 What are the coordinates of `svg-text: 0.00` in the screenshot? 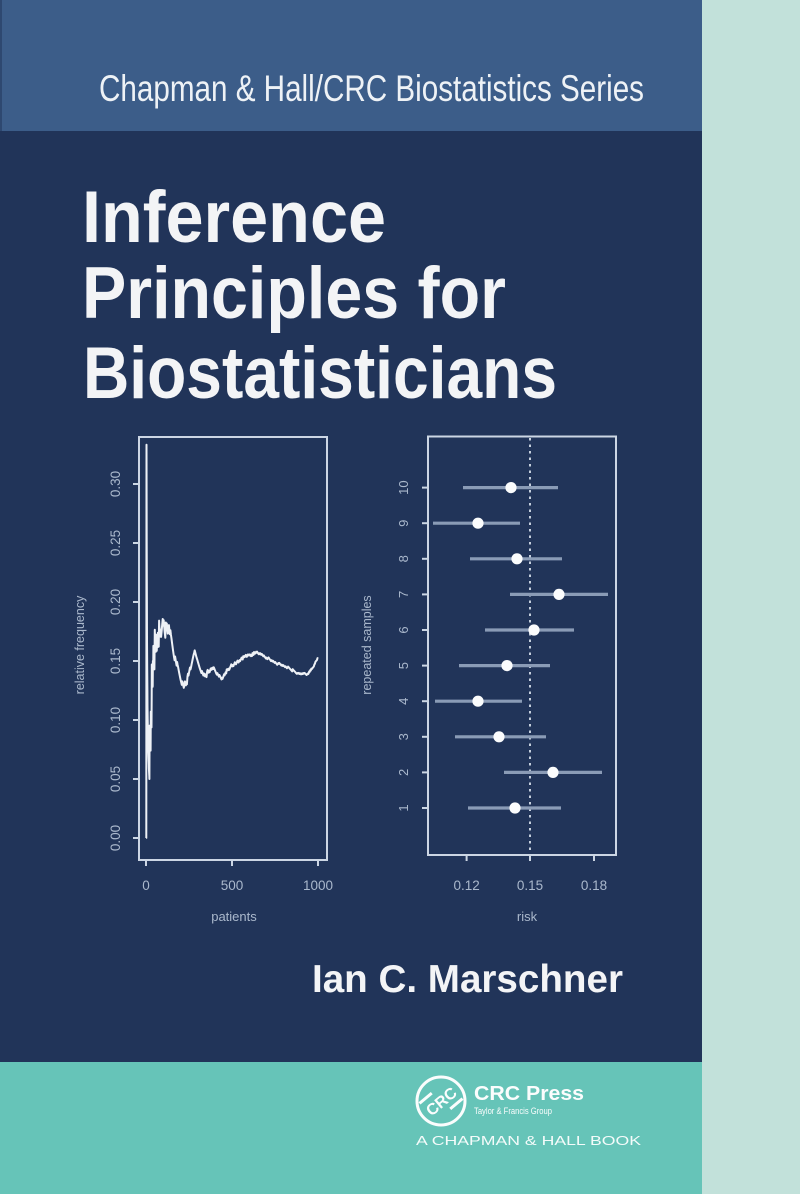 It's located at (115, 838).